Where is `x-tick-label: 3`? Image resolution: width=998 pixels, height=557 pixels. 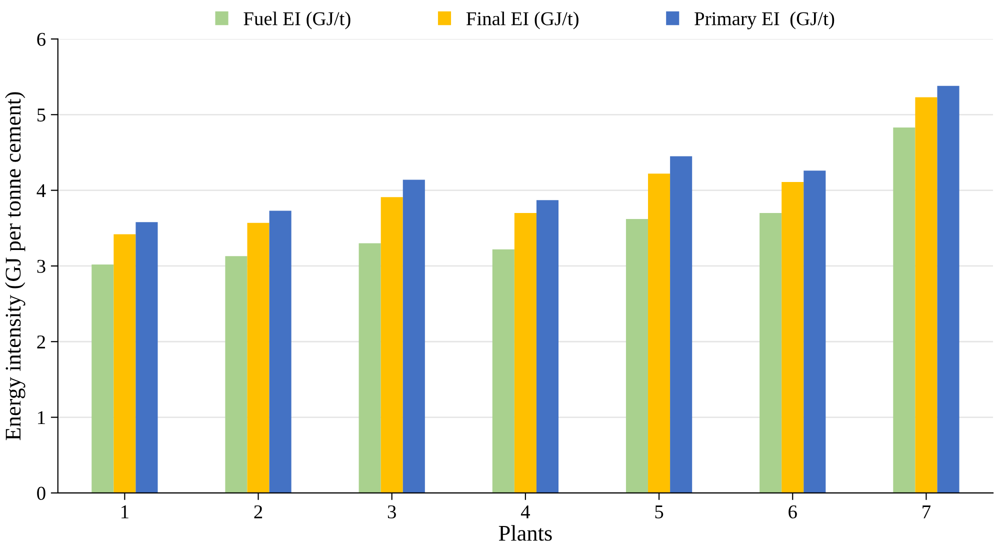
x-tick-label: 3 is located at coordinates (392, 511).